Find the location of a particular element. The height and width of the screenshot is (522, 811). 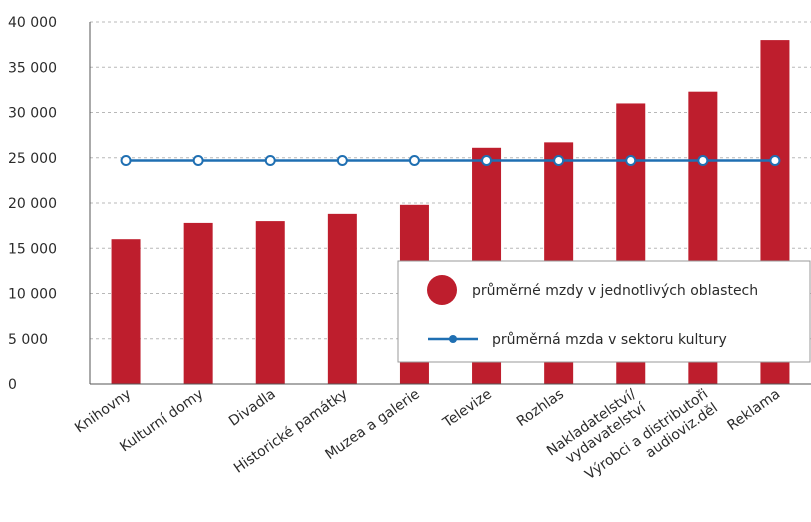

x-tick-label: Televize is located at coordinates (466, 408).